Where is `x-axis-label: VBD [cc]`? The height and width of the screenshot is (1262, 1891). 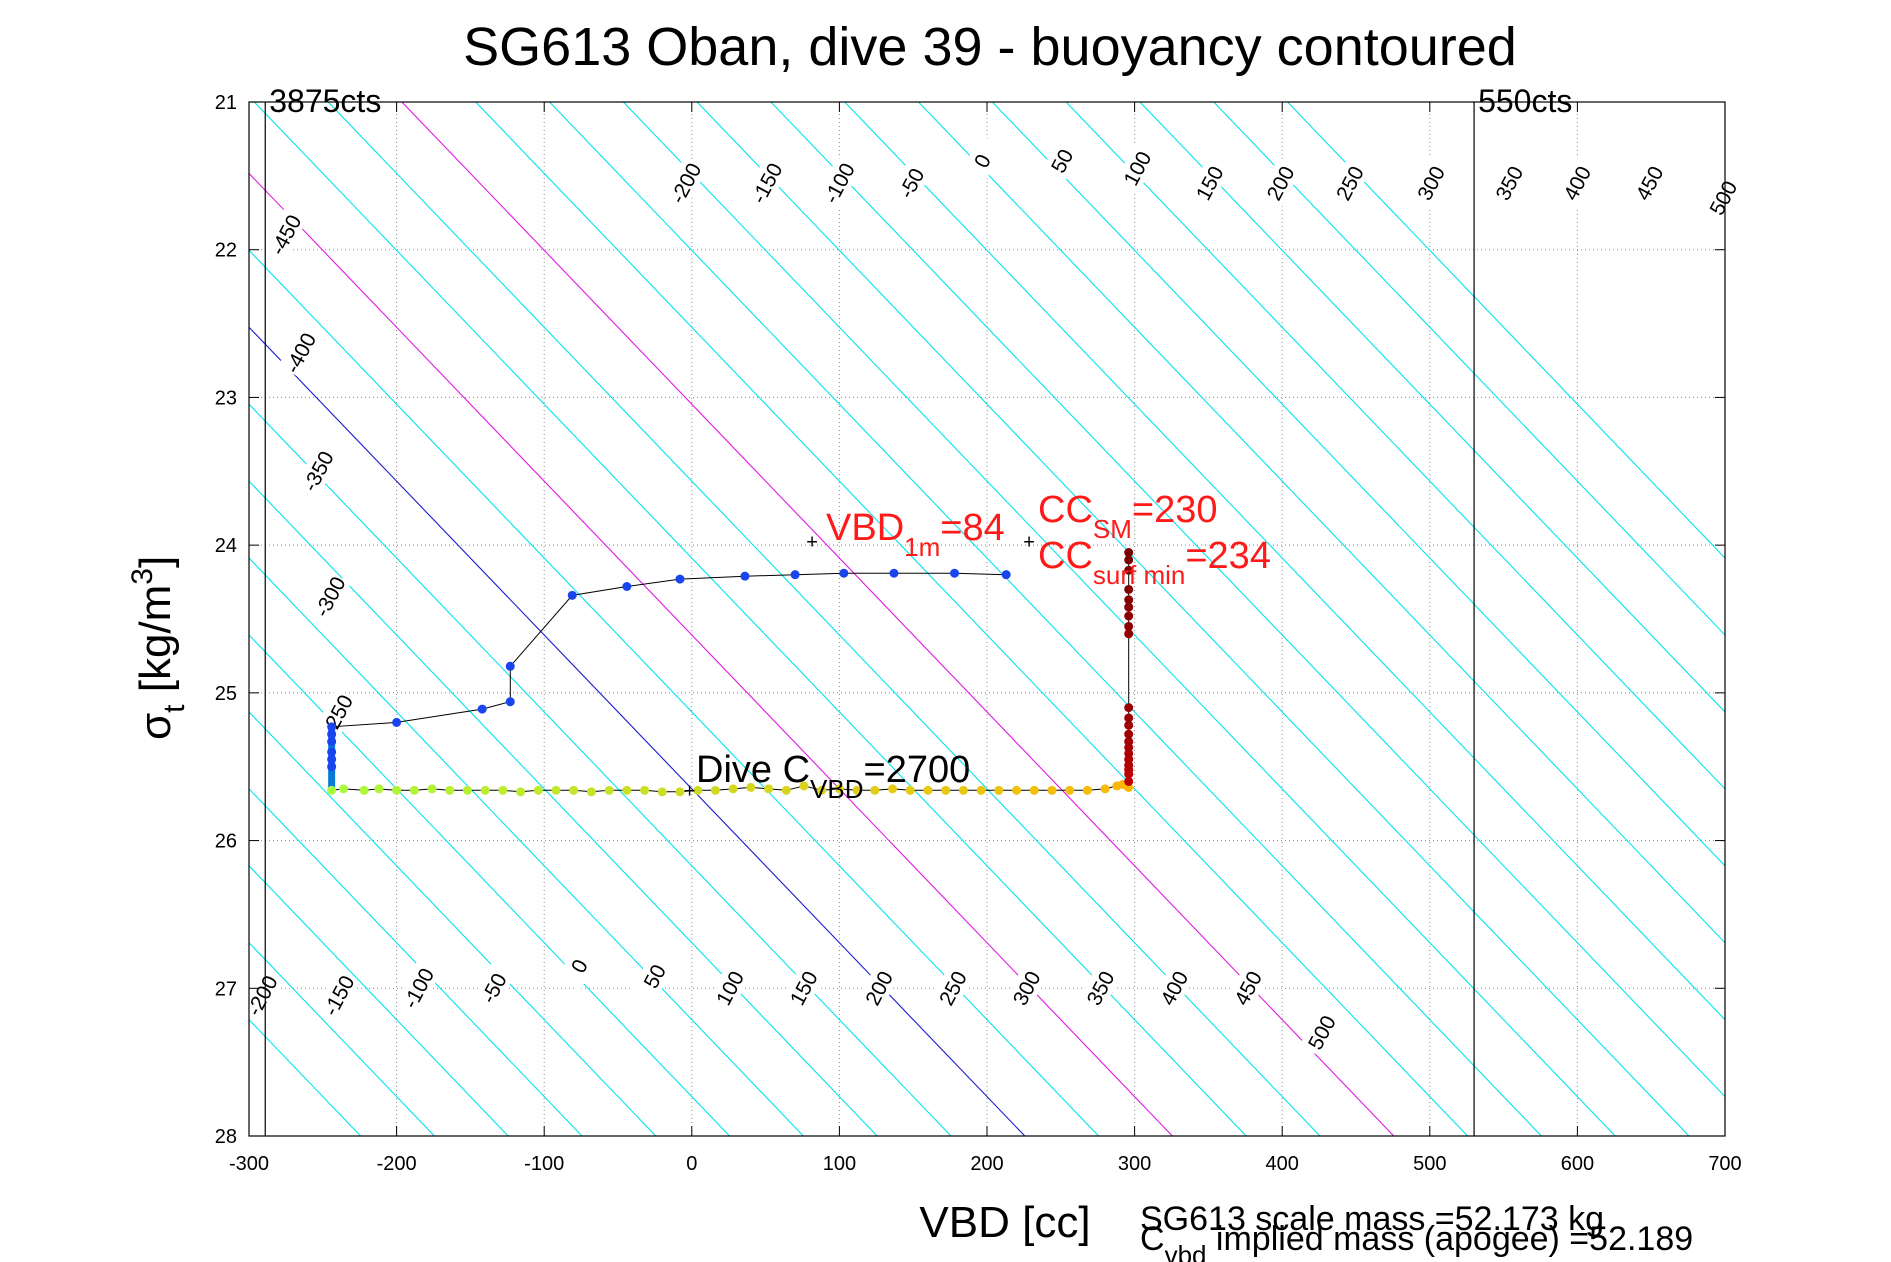
x-axis-label: VBD [cc] is located at coordinates (1004, 1222).